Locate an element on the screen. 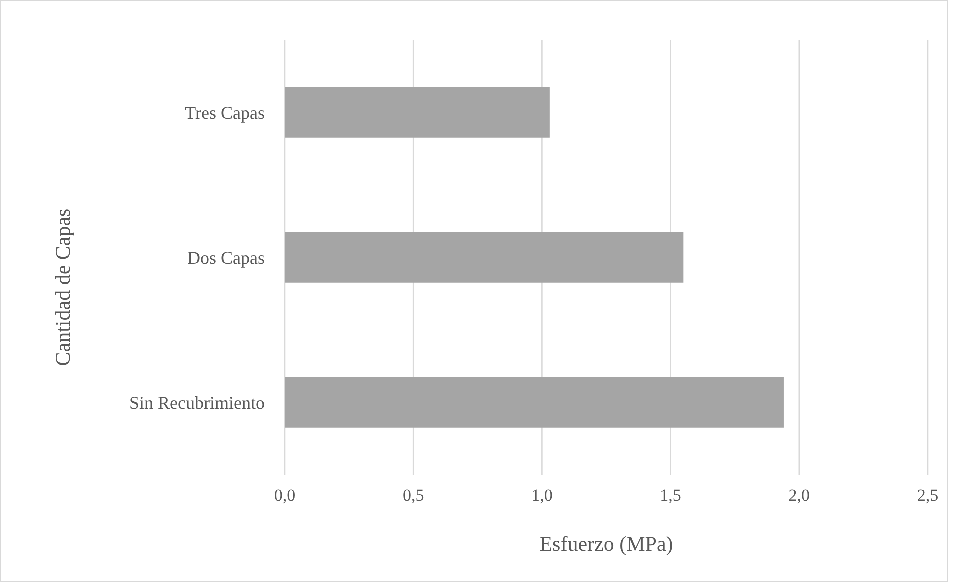  y-axis-title: Cantidad de Capas is located at coordinates (63, 287).